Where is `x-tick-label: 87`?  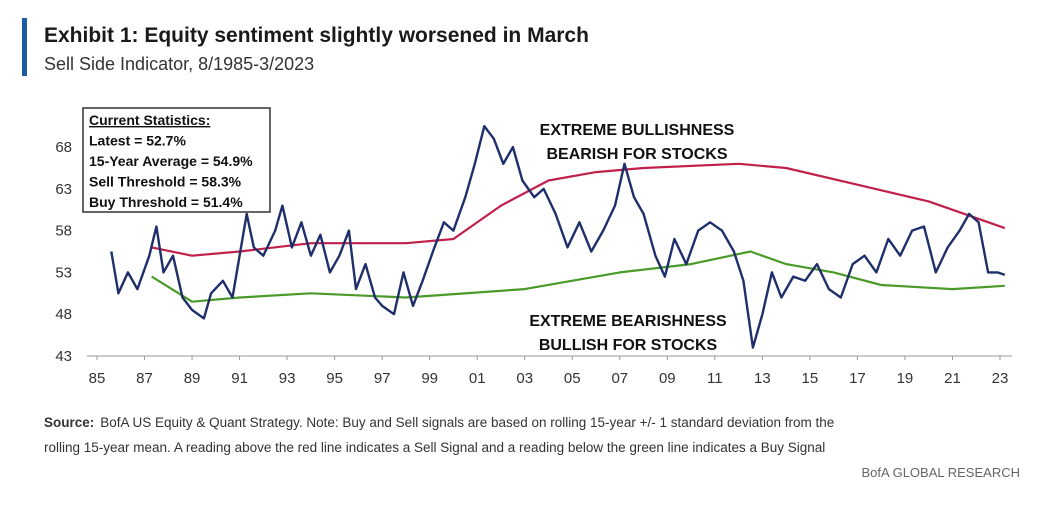
x-tick-label: 87 is located at coordinates (144, 378).